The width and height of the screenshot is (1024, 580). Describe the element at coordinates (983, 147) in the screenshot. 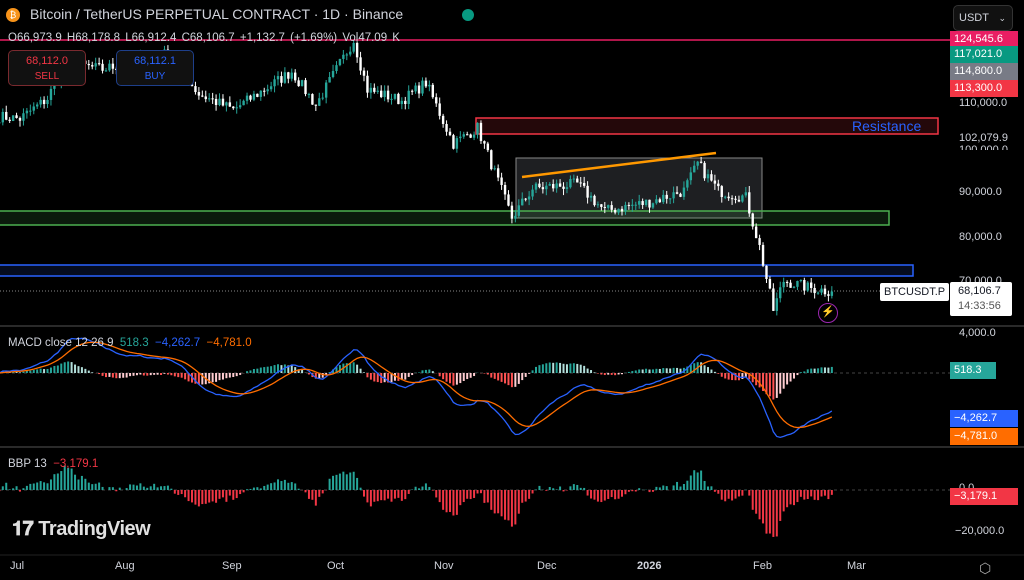

I see `price-label: 100,000.0` at that location.